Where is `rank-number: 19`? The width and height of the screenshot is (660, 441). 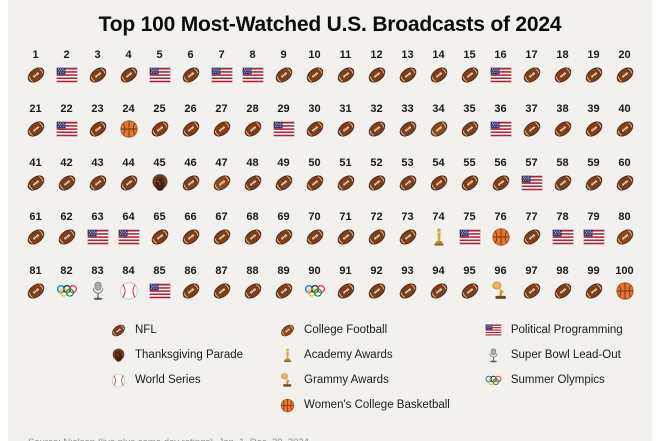
rank-number: 19 is located at coordinates (593, 55).